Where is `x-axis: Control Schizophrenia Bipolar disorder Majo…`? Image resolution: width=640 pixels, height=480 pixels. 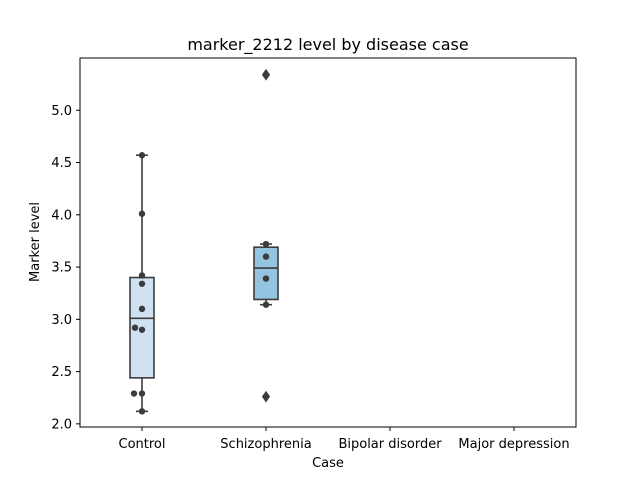 x-axis: Control Schizophrenia Bipolar disorder Majo… is located at coordinates (344, 439).